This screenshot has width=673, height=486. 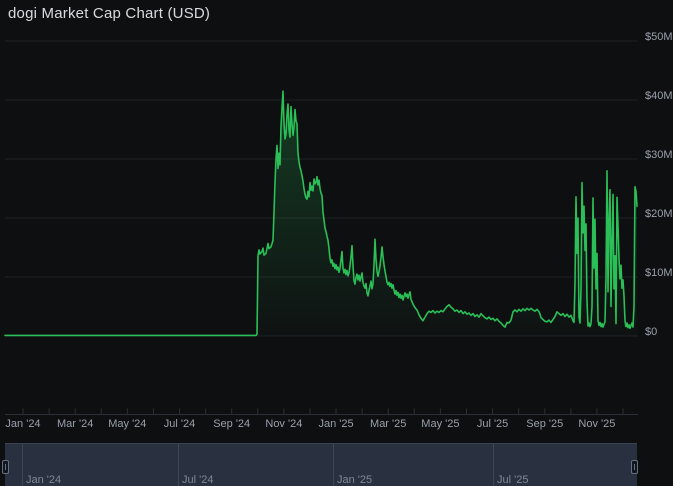 What do you see at coordinates (44, 480) in the screenshot?
I see `navigator-axis-label: Jan '24` at bounding box center [44, 480].